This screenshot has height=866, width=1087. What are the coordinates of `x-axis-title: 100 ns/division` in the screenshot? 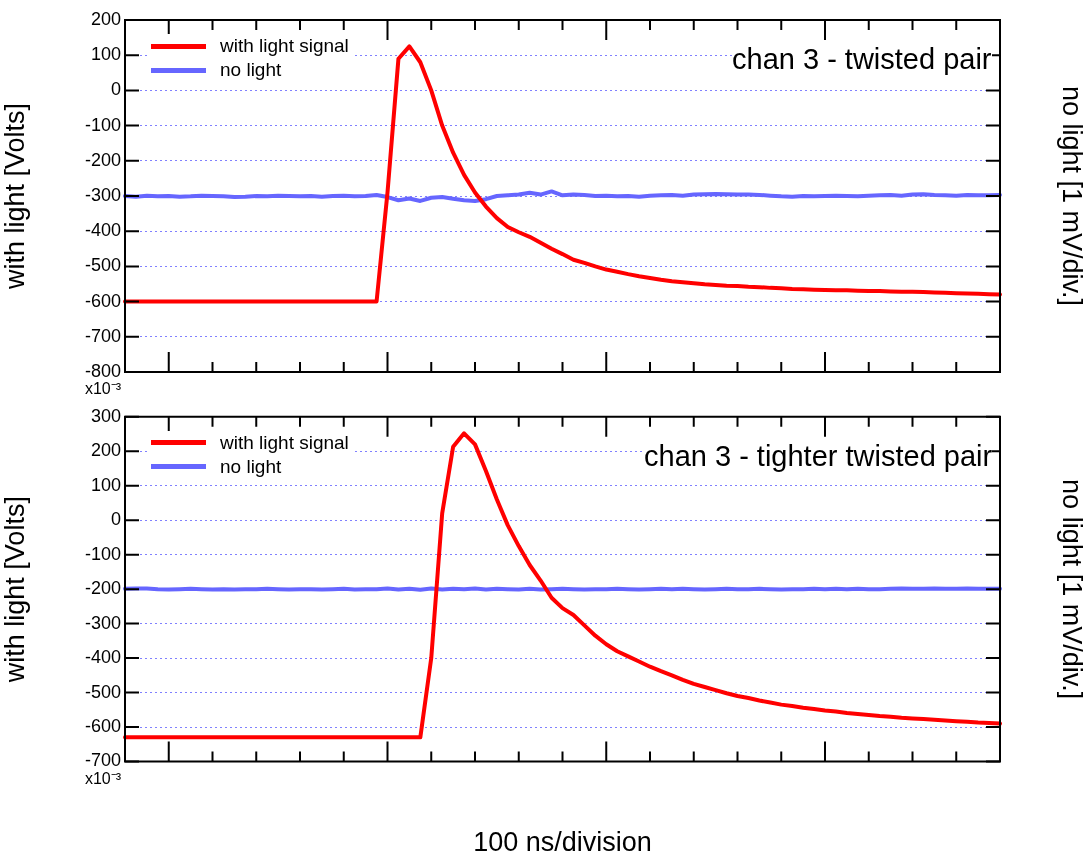 It's located at (562, 842).